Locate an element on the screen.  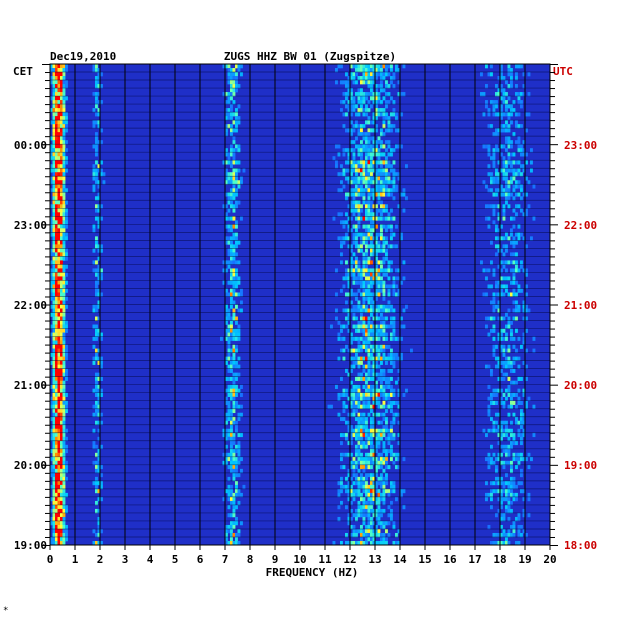
left-time-label: 20:00 is located at coordinates (30, 465).